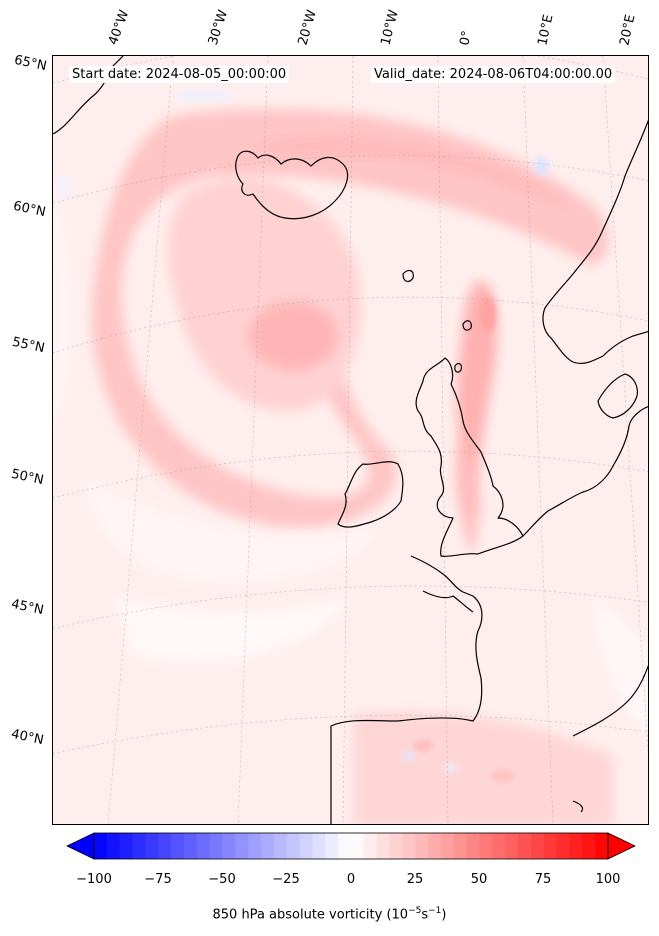 This screenshot has height=936, width=659. I want to click on denmark-coast, so click(617, 396).